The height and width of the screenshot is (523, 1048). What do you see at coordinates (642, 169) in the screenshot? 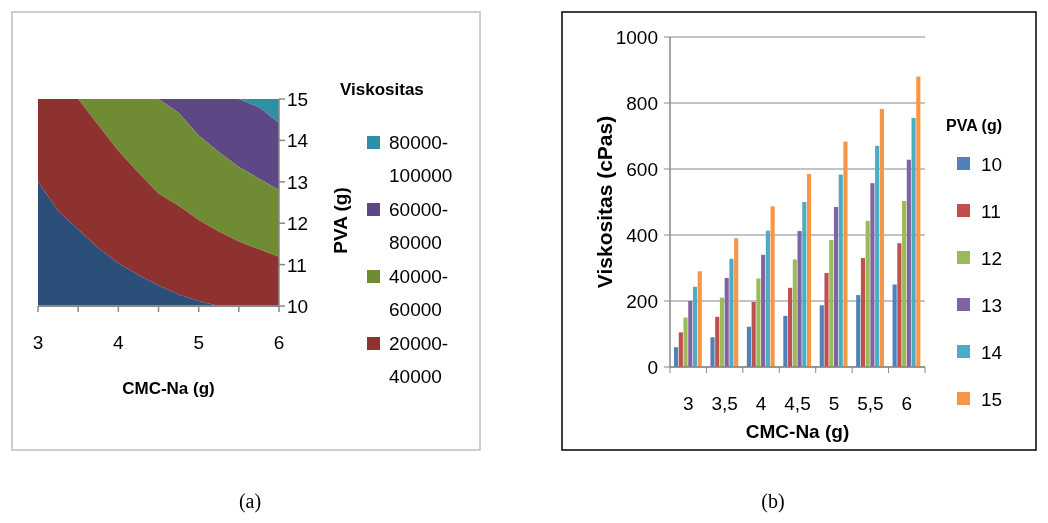
I see `y-tick-label: 600` at bounding box center [642, 169].